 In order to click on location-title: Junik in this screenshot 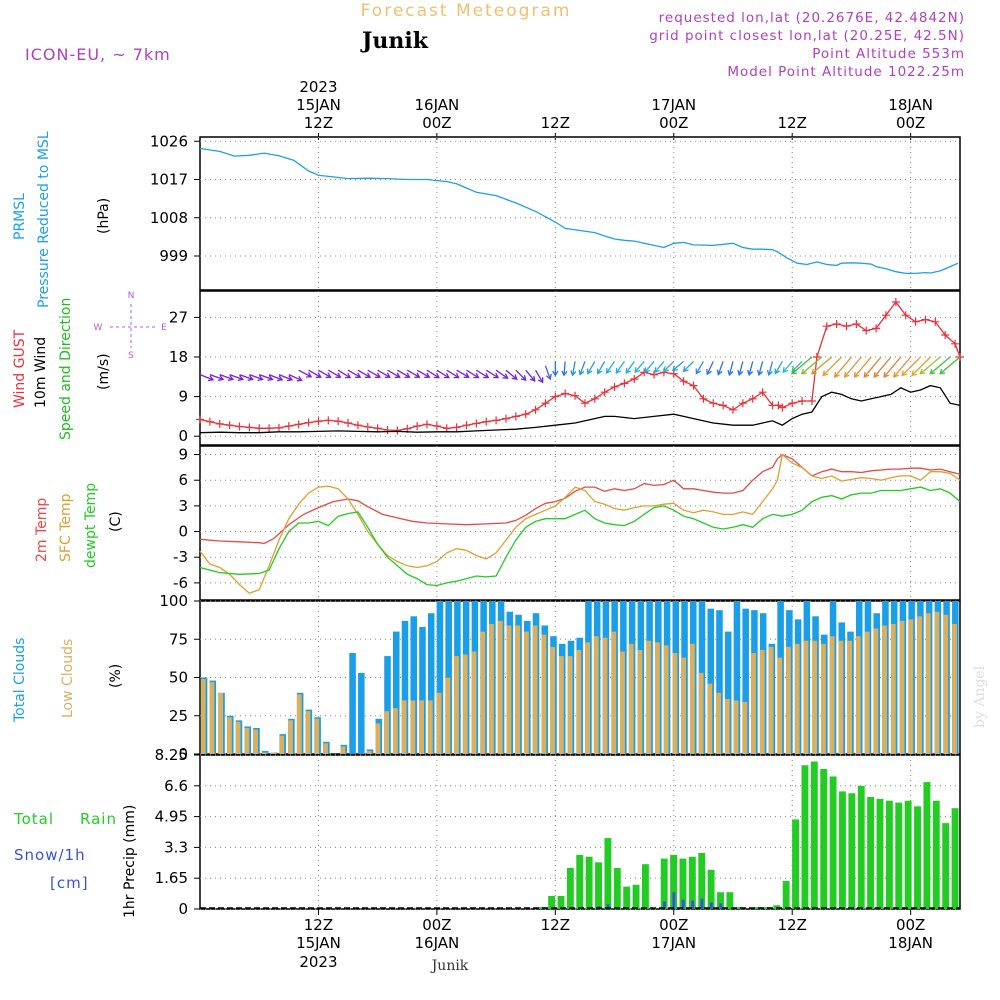, I will do `click(394, 41)`.